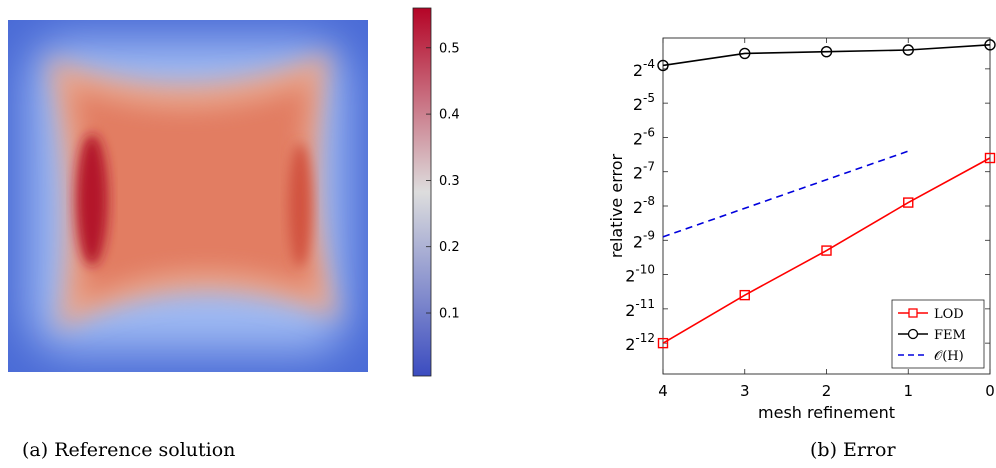 The width and height of the screenshot is (996, 468). What do you see at coordinates (826, 412) in the screenshot?
I see `x-axis-label: mesh refinement` at bounding box center [826, 412].